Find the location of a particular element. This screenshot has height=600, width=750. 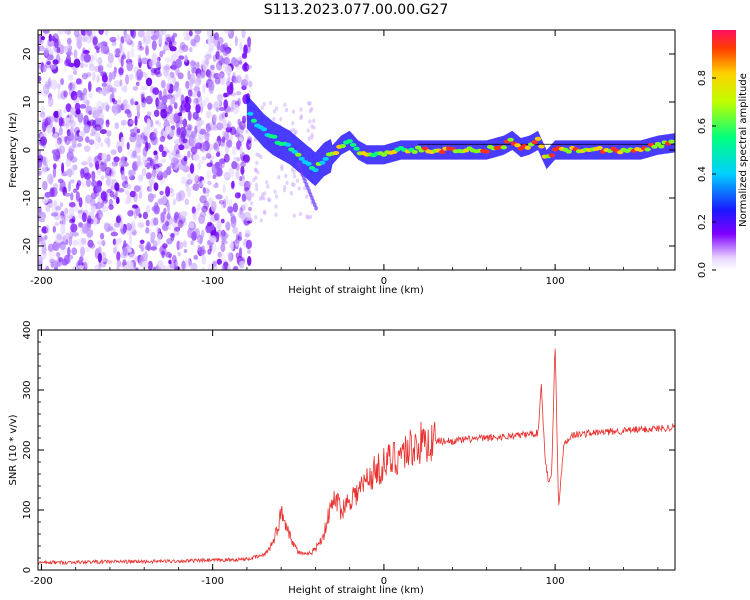

spectrogram-y-tick-label: 0 is located at coordinates (27, 150).